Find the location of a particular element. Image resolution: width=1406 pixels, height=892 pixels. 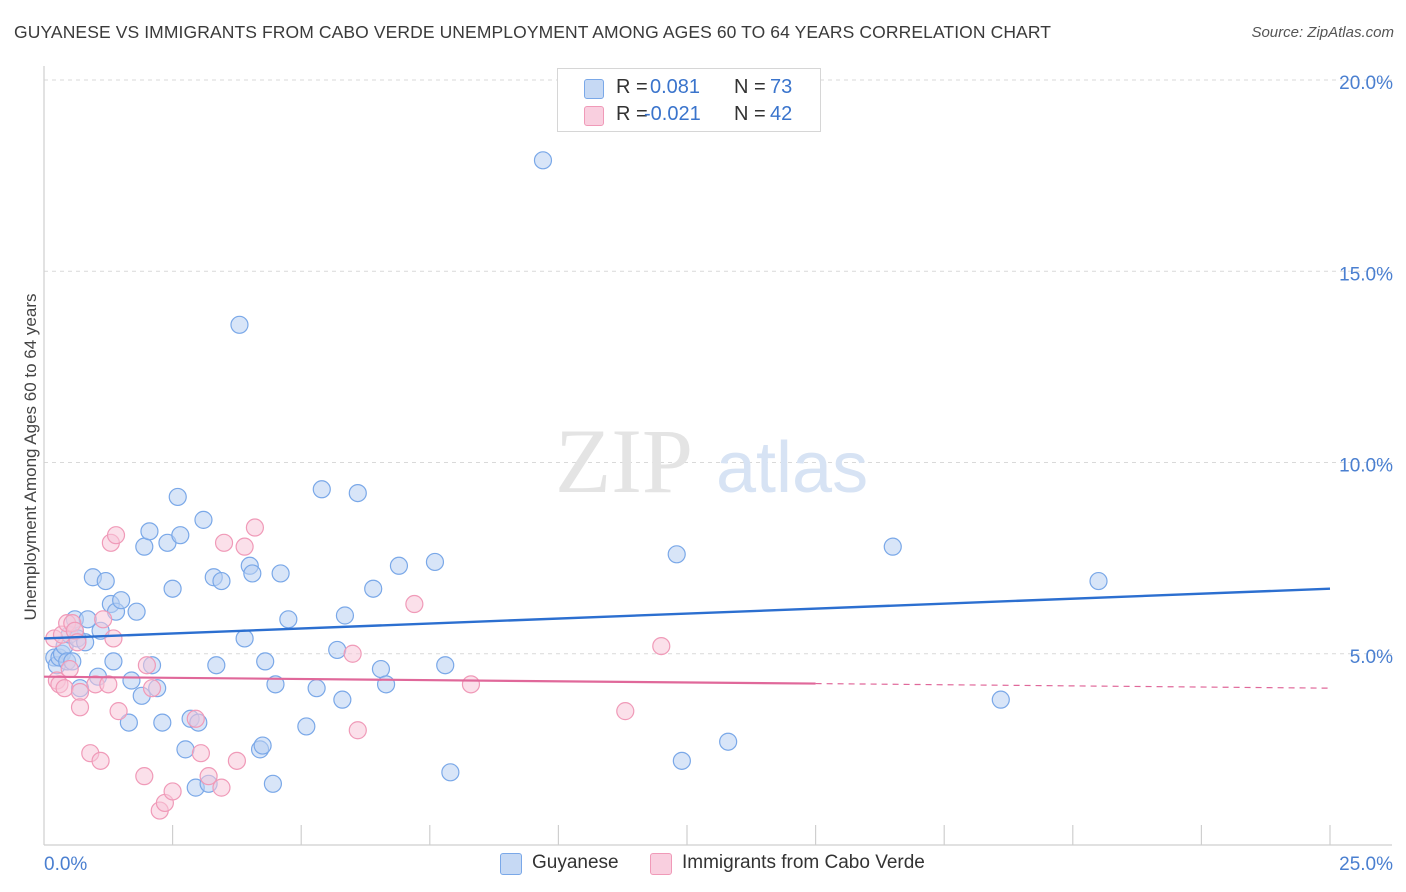

source-label: Source: ZipAtlas.com is located at coordinates (1322, 32).